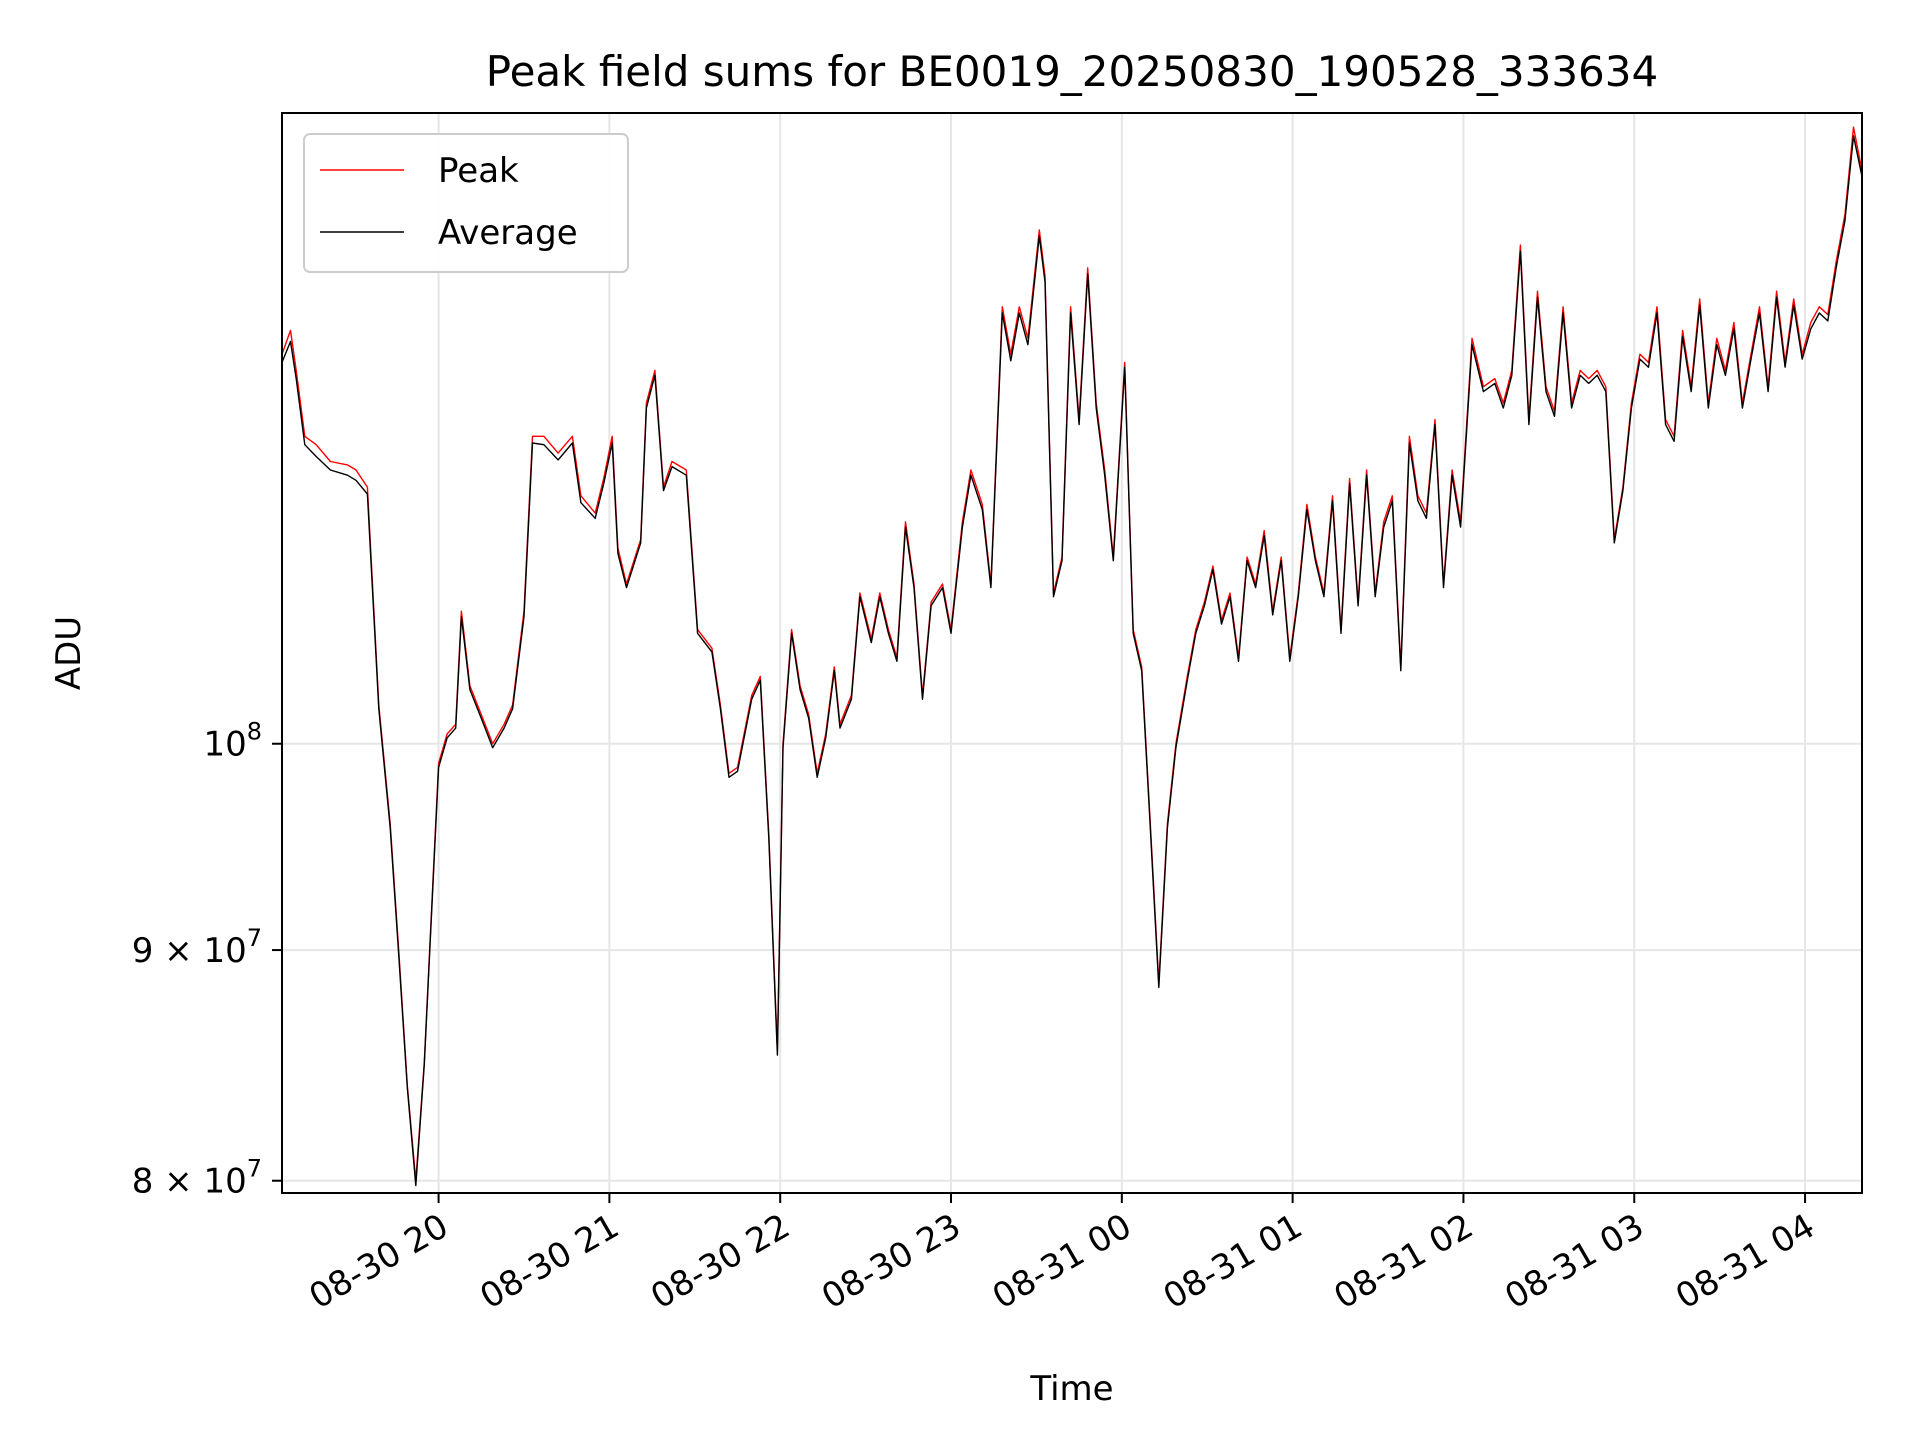  Describe the element at coordinates (197, 1178) in the screenshot. I see `y-tick-label: 8 × 107` at that location.